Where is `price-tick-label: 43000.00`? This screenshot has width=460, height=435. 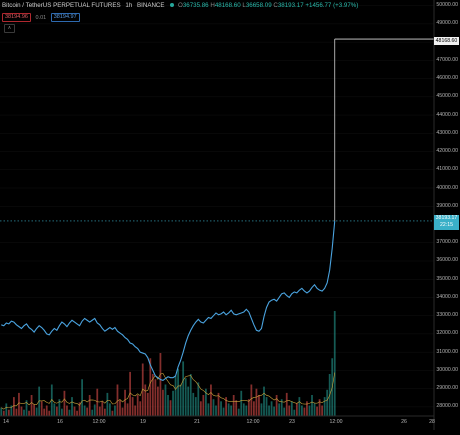 price-tick-label: 43000.00 is located at coordinates (447, 132).